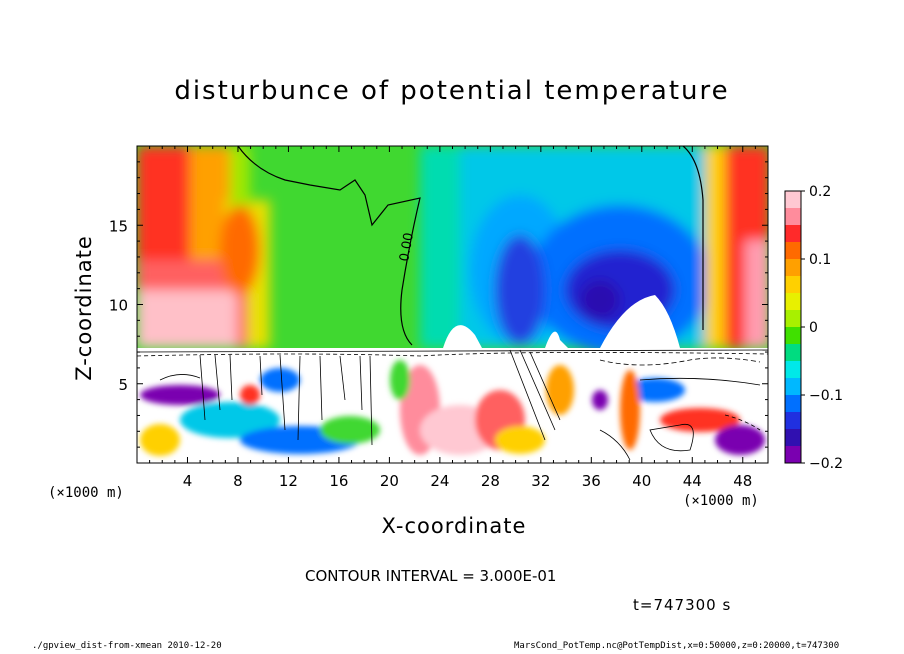  What do you see at coordinates (721, 501) in the screenshot?
I see `x-unit-label-right: (×1000 m)` at bounding box center [721, 501].